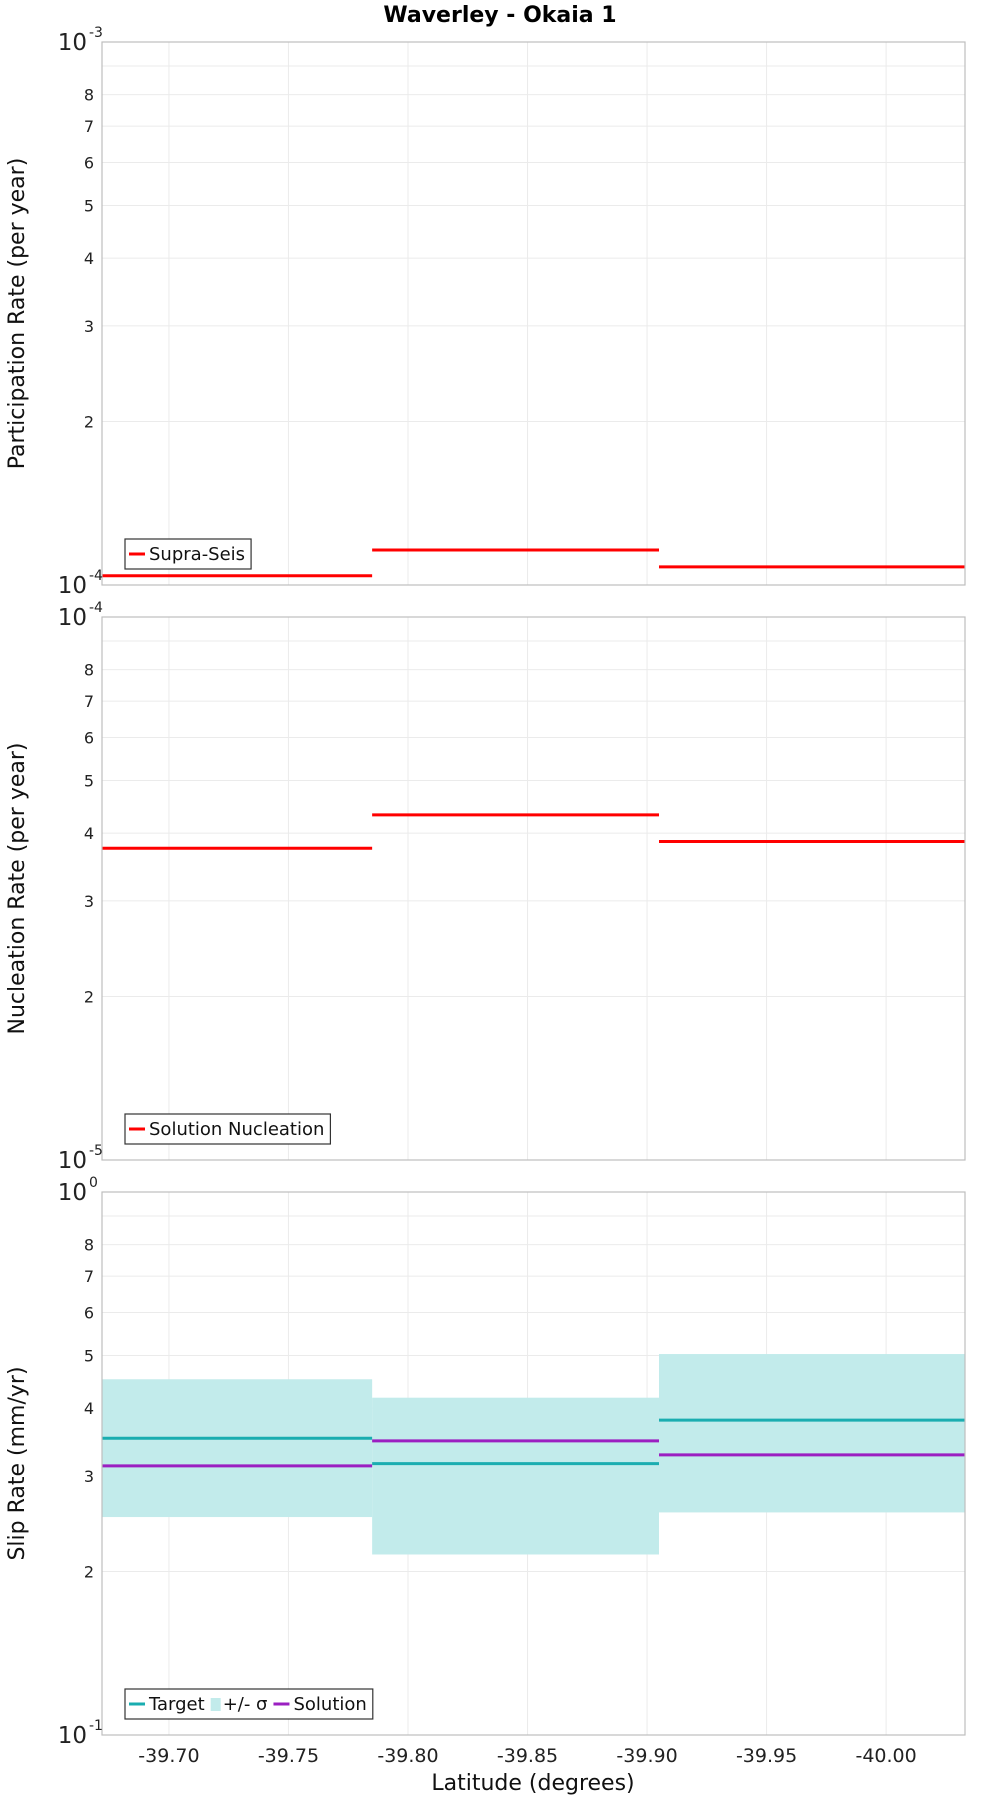  Describe the element at coordinates (17, 314) in the screenshot. I see `y-axis-label: Participation Rate (per year)` at that location.